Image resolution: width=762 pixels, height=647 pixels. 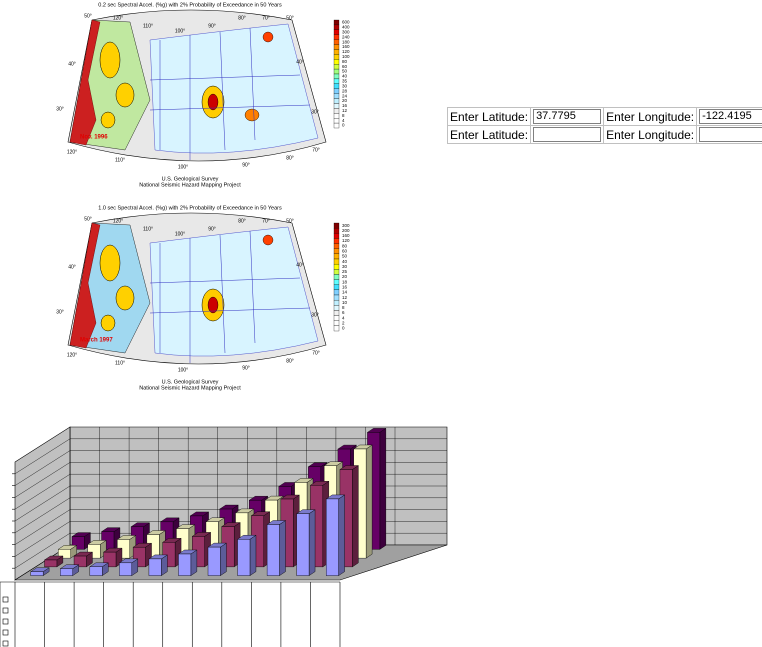 I want to click on legend-label: 35, so click(x=345, y=81).